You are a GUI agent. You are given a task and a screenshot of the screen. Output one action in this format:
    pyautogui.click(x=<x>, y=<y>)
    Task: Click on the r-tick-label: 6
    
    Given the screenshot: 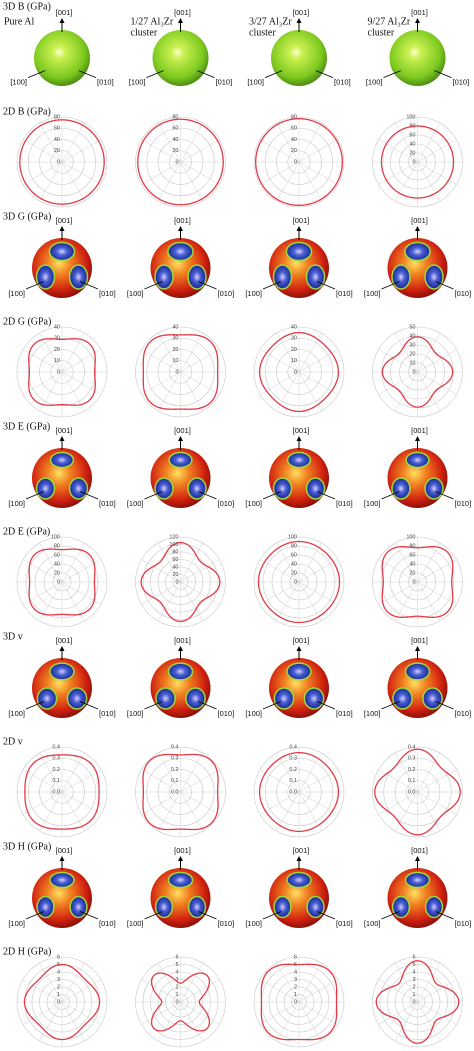 What is the action you would take?
    pyautogui.click(x=295, y=957)
    